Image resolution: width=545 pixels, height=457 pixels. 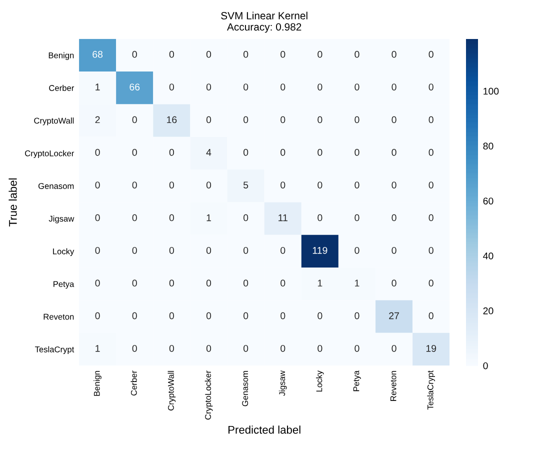 I want to click on data-label: 16, so click(x=172, y=120).